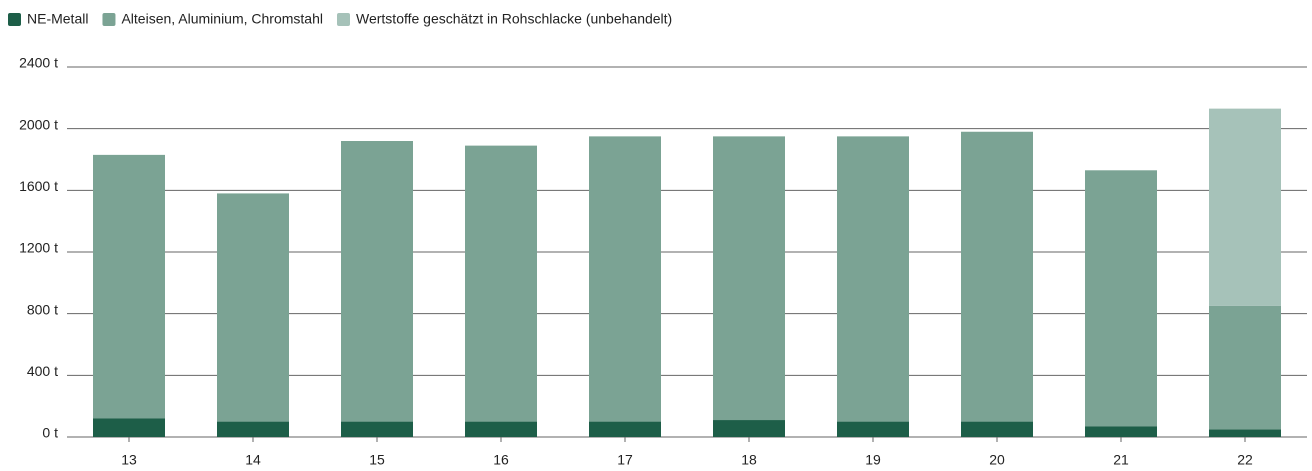 The image size is (1312, 471). Describe the element at coordinates (38, 186) in the screenshot. I see `y-tick-label: 1600 t` at that location.